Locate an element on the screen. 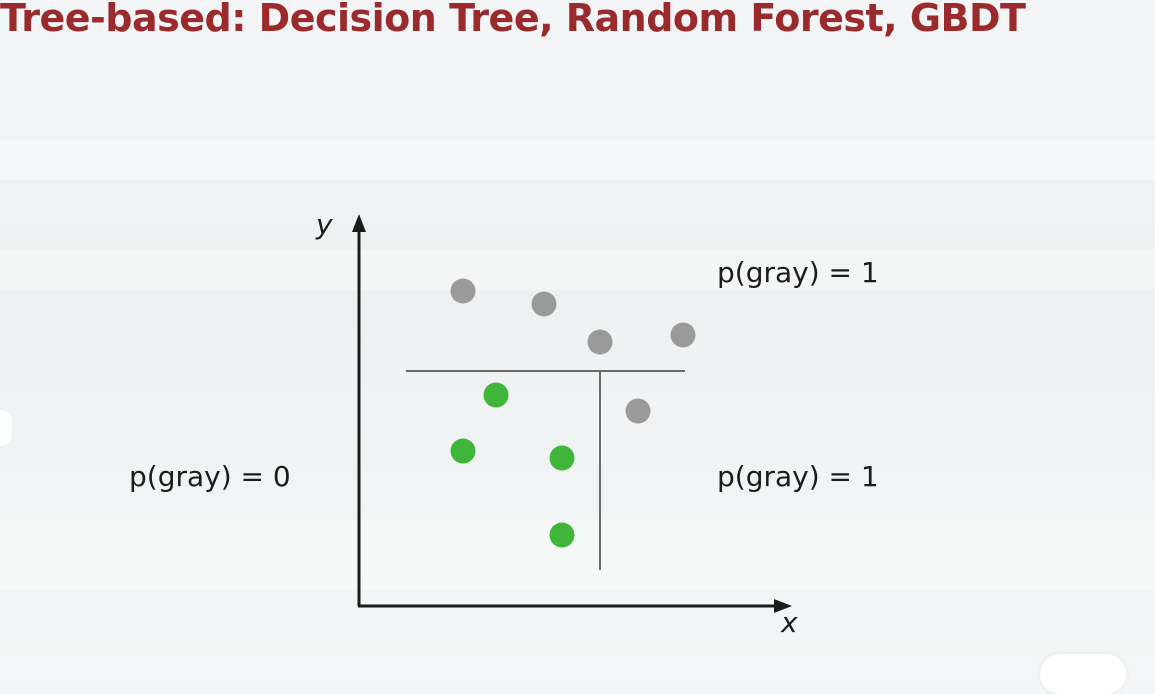 The image size is (1155, 694). region-label-left: p(gray) = 0 is located at coordinates (210, 476).